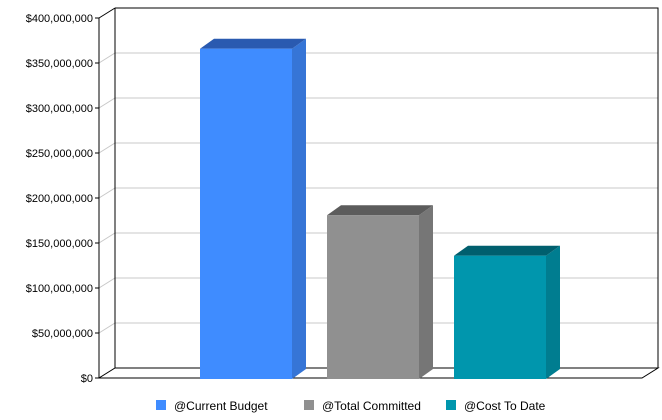 This screenshot has height=420, width=662. Describe the element at coordinates (59, 244) in the screenshot. I see `y-tick-label: $150,000,000` at that location.